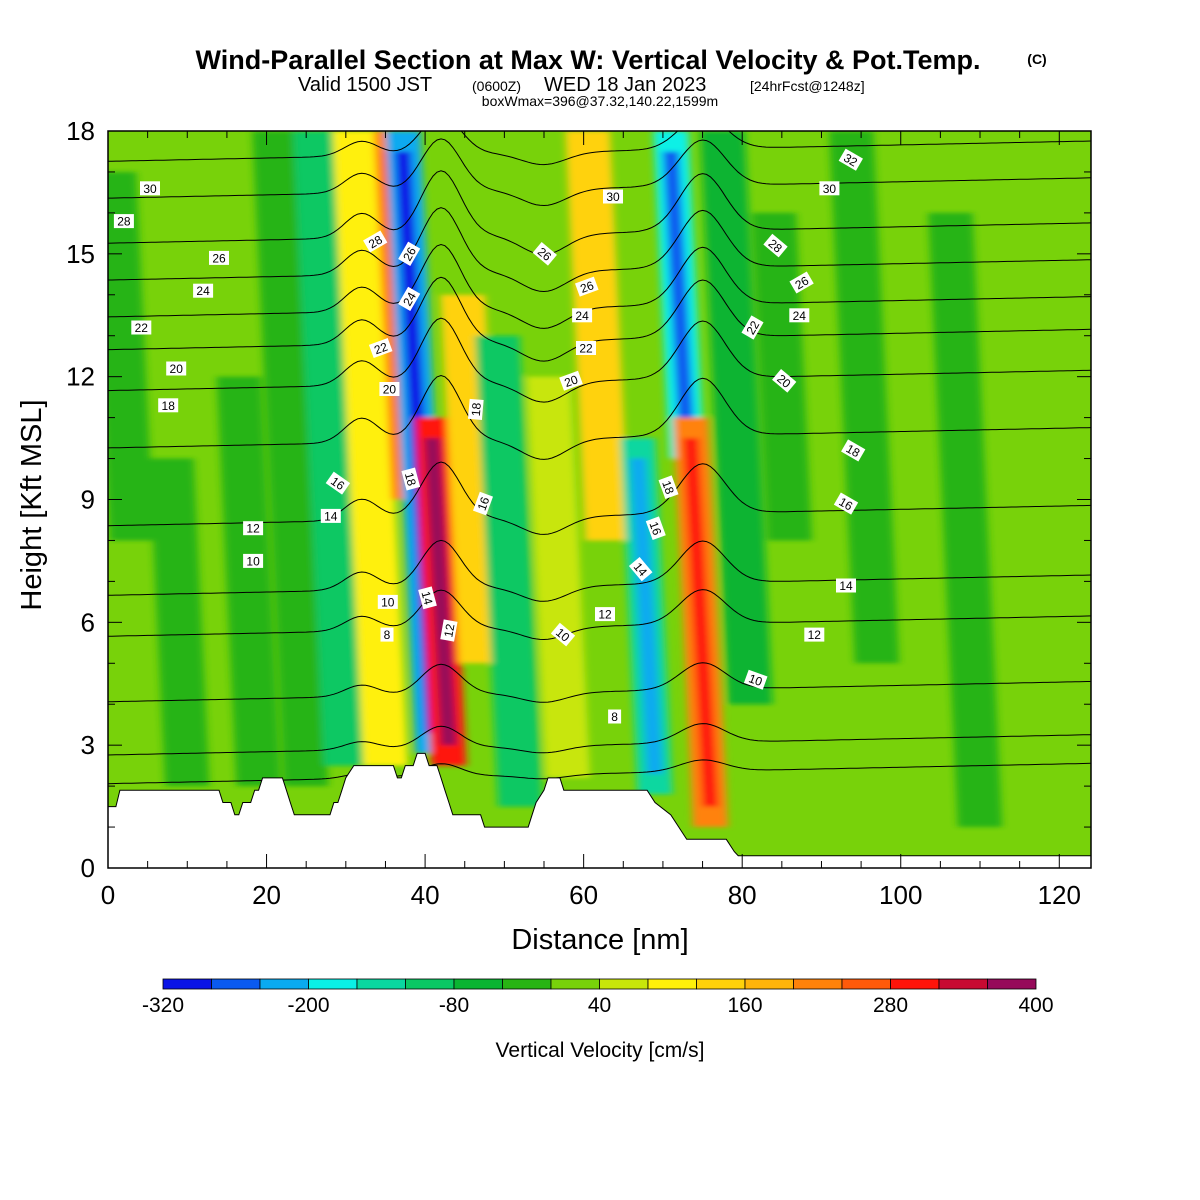  I want to click on contour-label: 8, so click(615, 716).